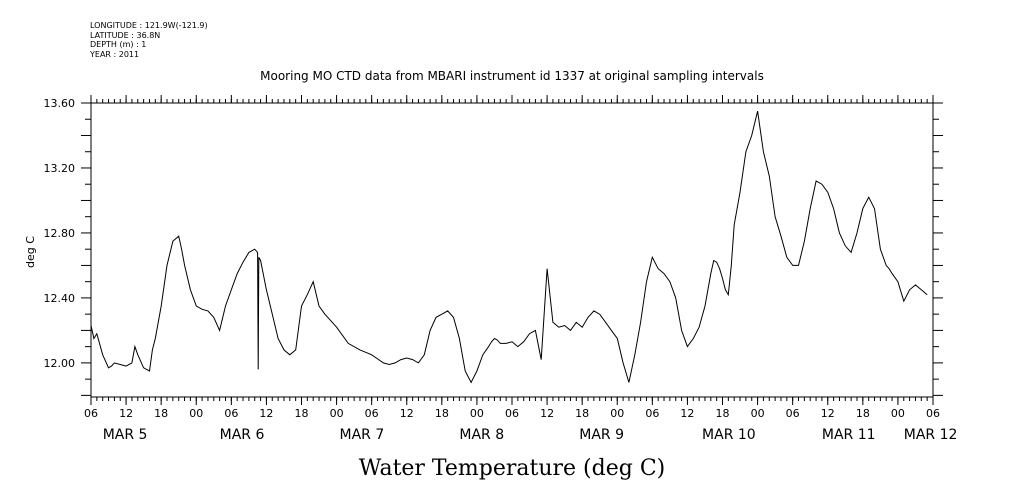  I want to click on y-tick-label: 12.00, so click(60, 363).